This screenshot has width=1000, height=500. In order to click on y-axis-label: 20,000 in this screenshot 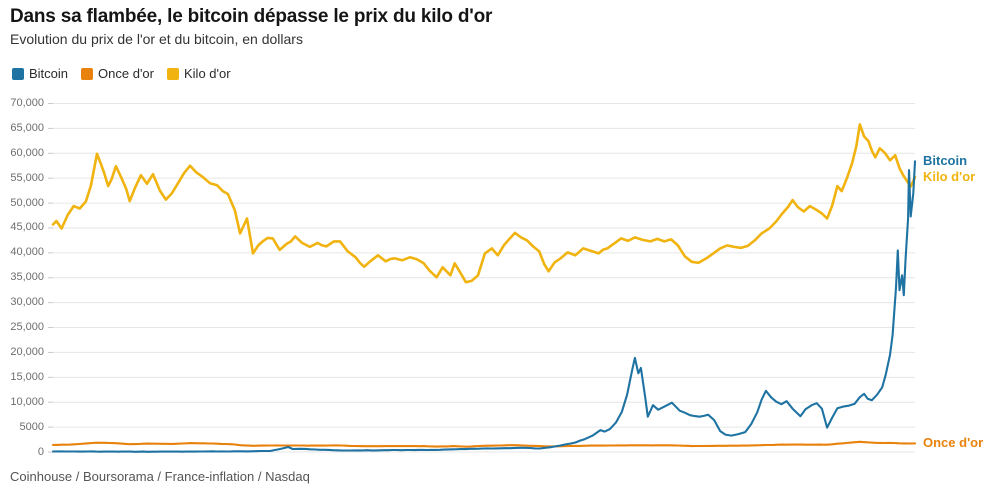, I will do `click(27, 351)`.